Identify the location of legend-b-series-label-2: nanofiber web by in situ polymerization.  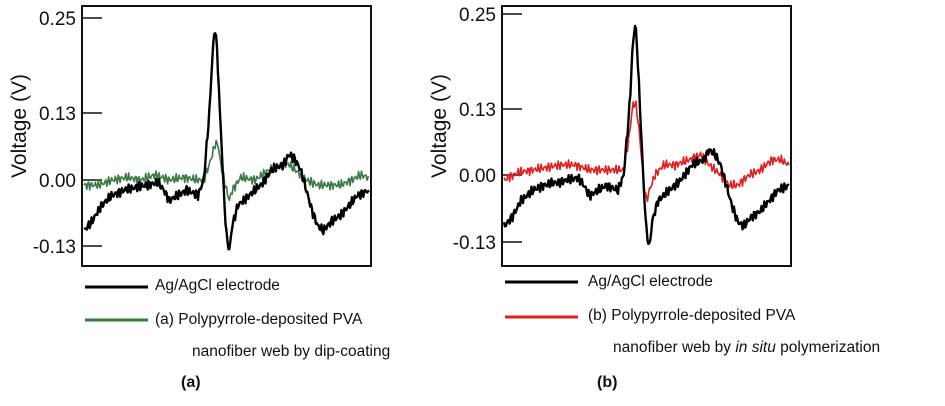
(746, 348).